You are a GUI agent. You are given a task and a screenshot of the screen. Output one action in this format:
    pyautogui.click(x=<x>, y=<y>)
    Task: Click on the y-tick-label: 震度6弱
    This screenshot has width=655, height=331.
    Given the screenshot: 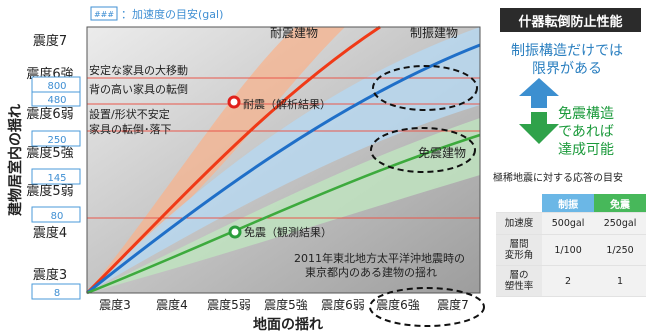 What is the action you would take?
    pyautogui.click(x=49, y=114)
    